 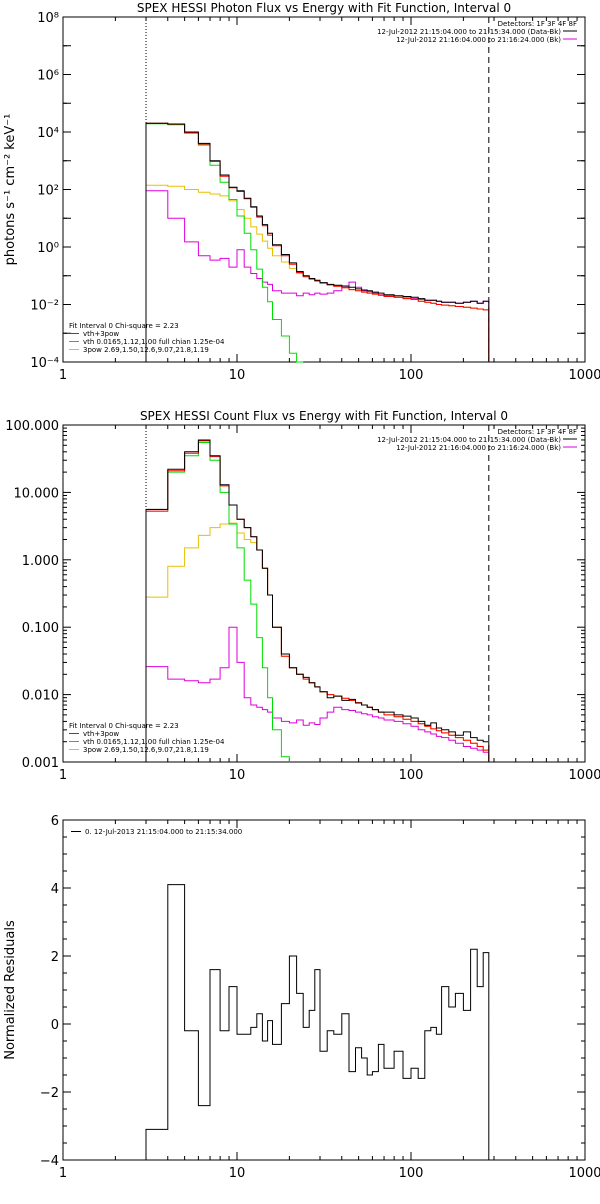 What do you see at coordinates (317, 694) in the screenshot?
I see `series-line-bk` at bounding box center [317, 694].